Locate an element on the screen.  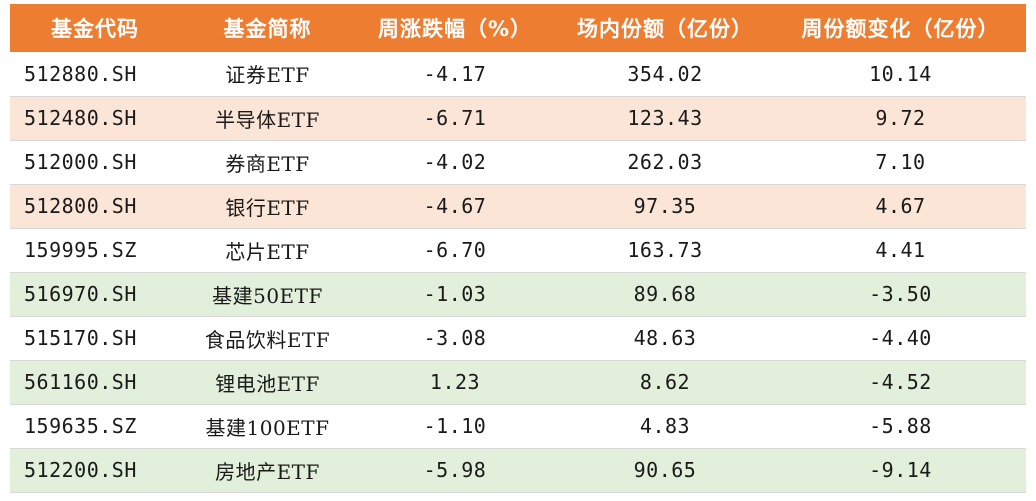
cell-weekly-share-change: -5.88 is located at coordinates (900, 426).